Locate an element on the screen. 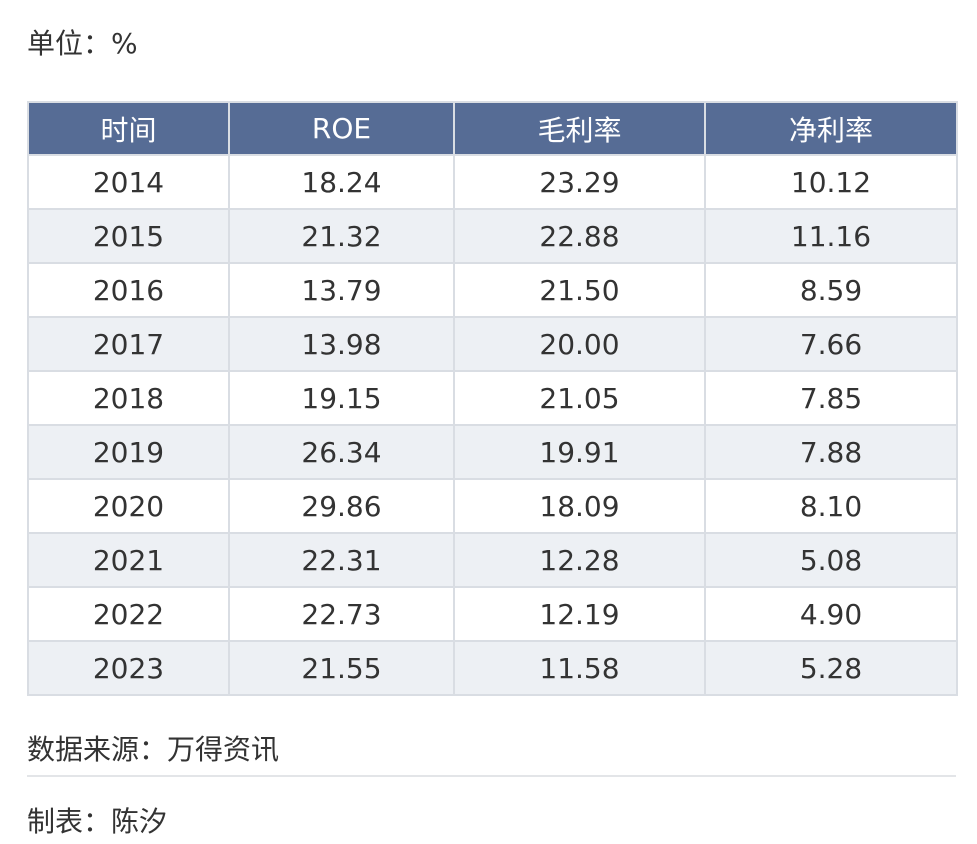 The height and width of the screenshot is (844, 977). cell-net-margin: 5.08 is located at coordinates (831, 560).